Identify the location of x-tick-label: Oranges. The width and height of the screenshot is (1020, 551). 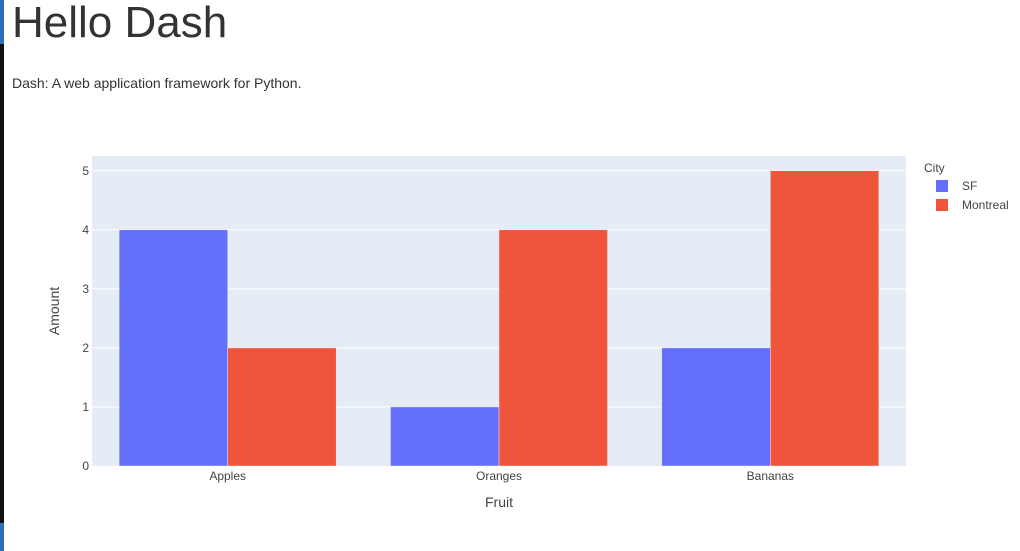
(499, 476).